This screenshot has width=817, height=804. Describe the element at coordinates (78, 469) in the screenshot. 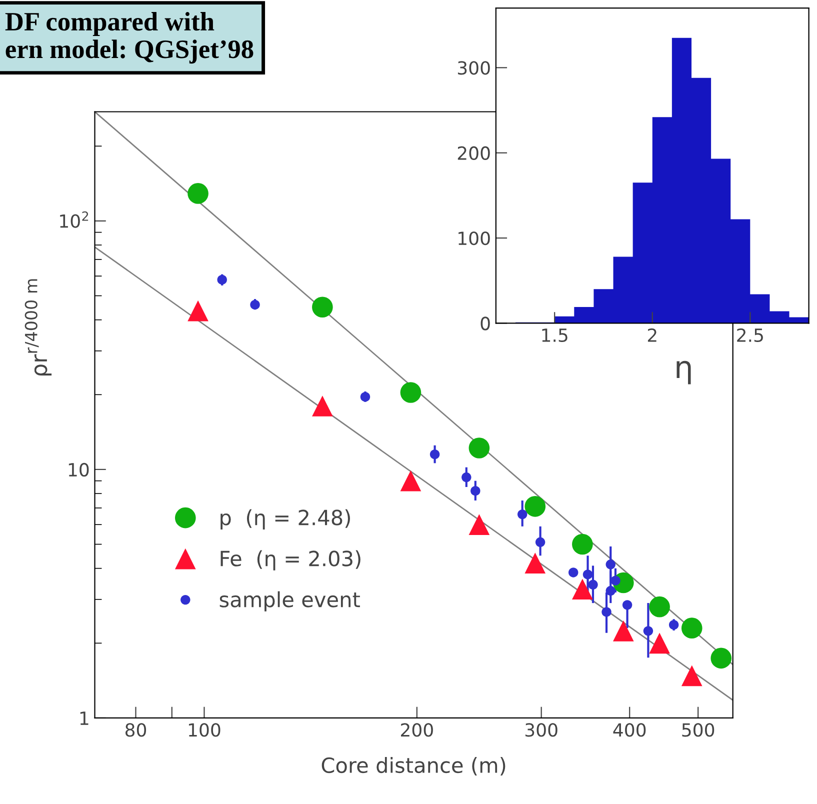

I see `y-tick-label: 10` at that location.